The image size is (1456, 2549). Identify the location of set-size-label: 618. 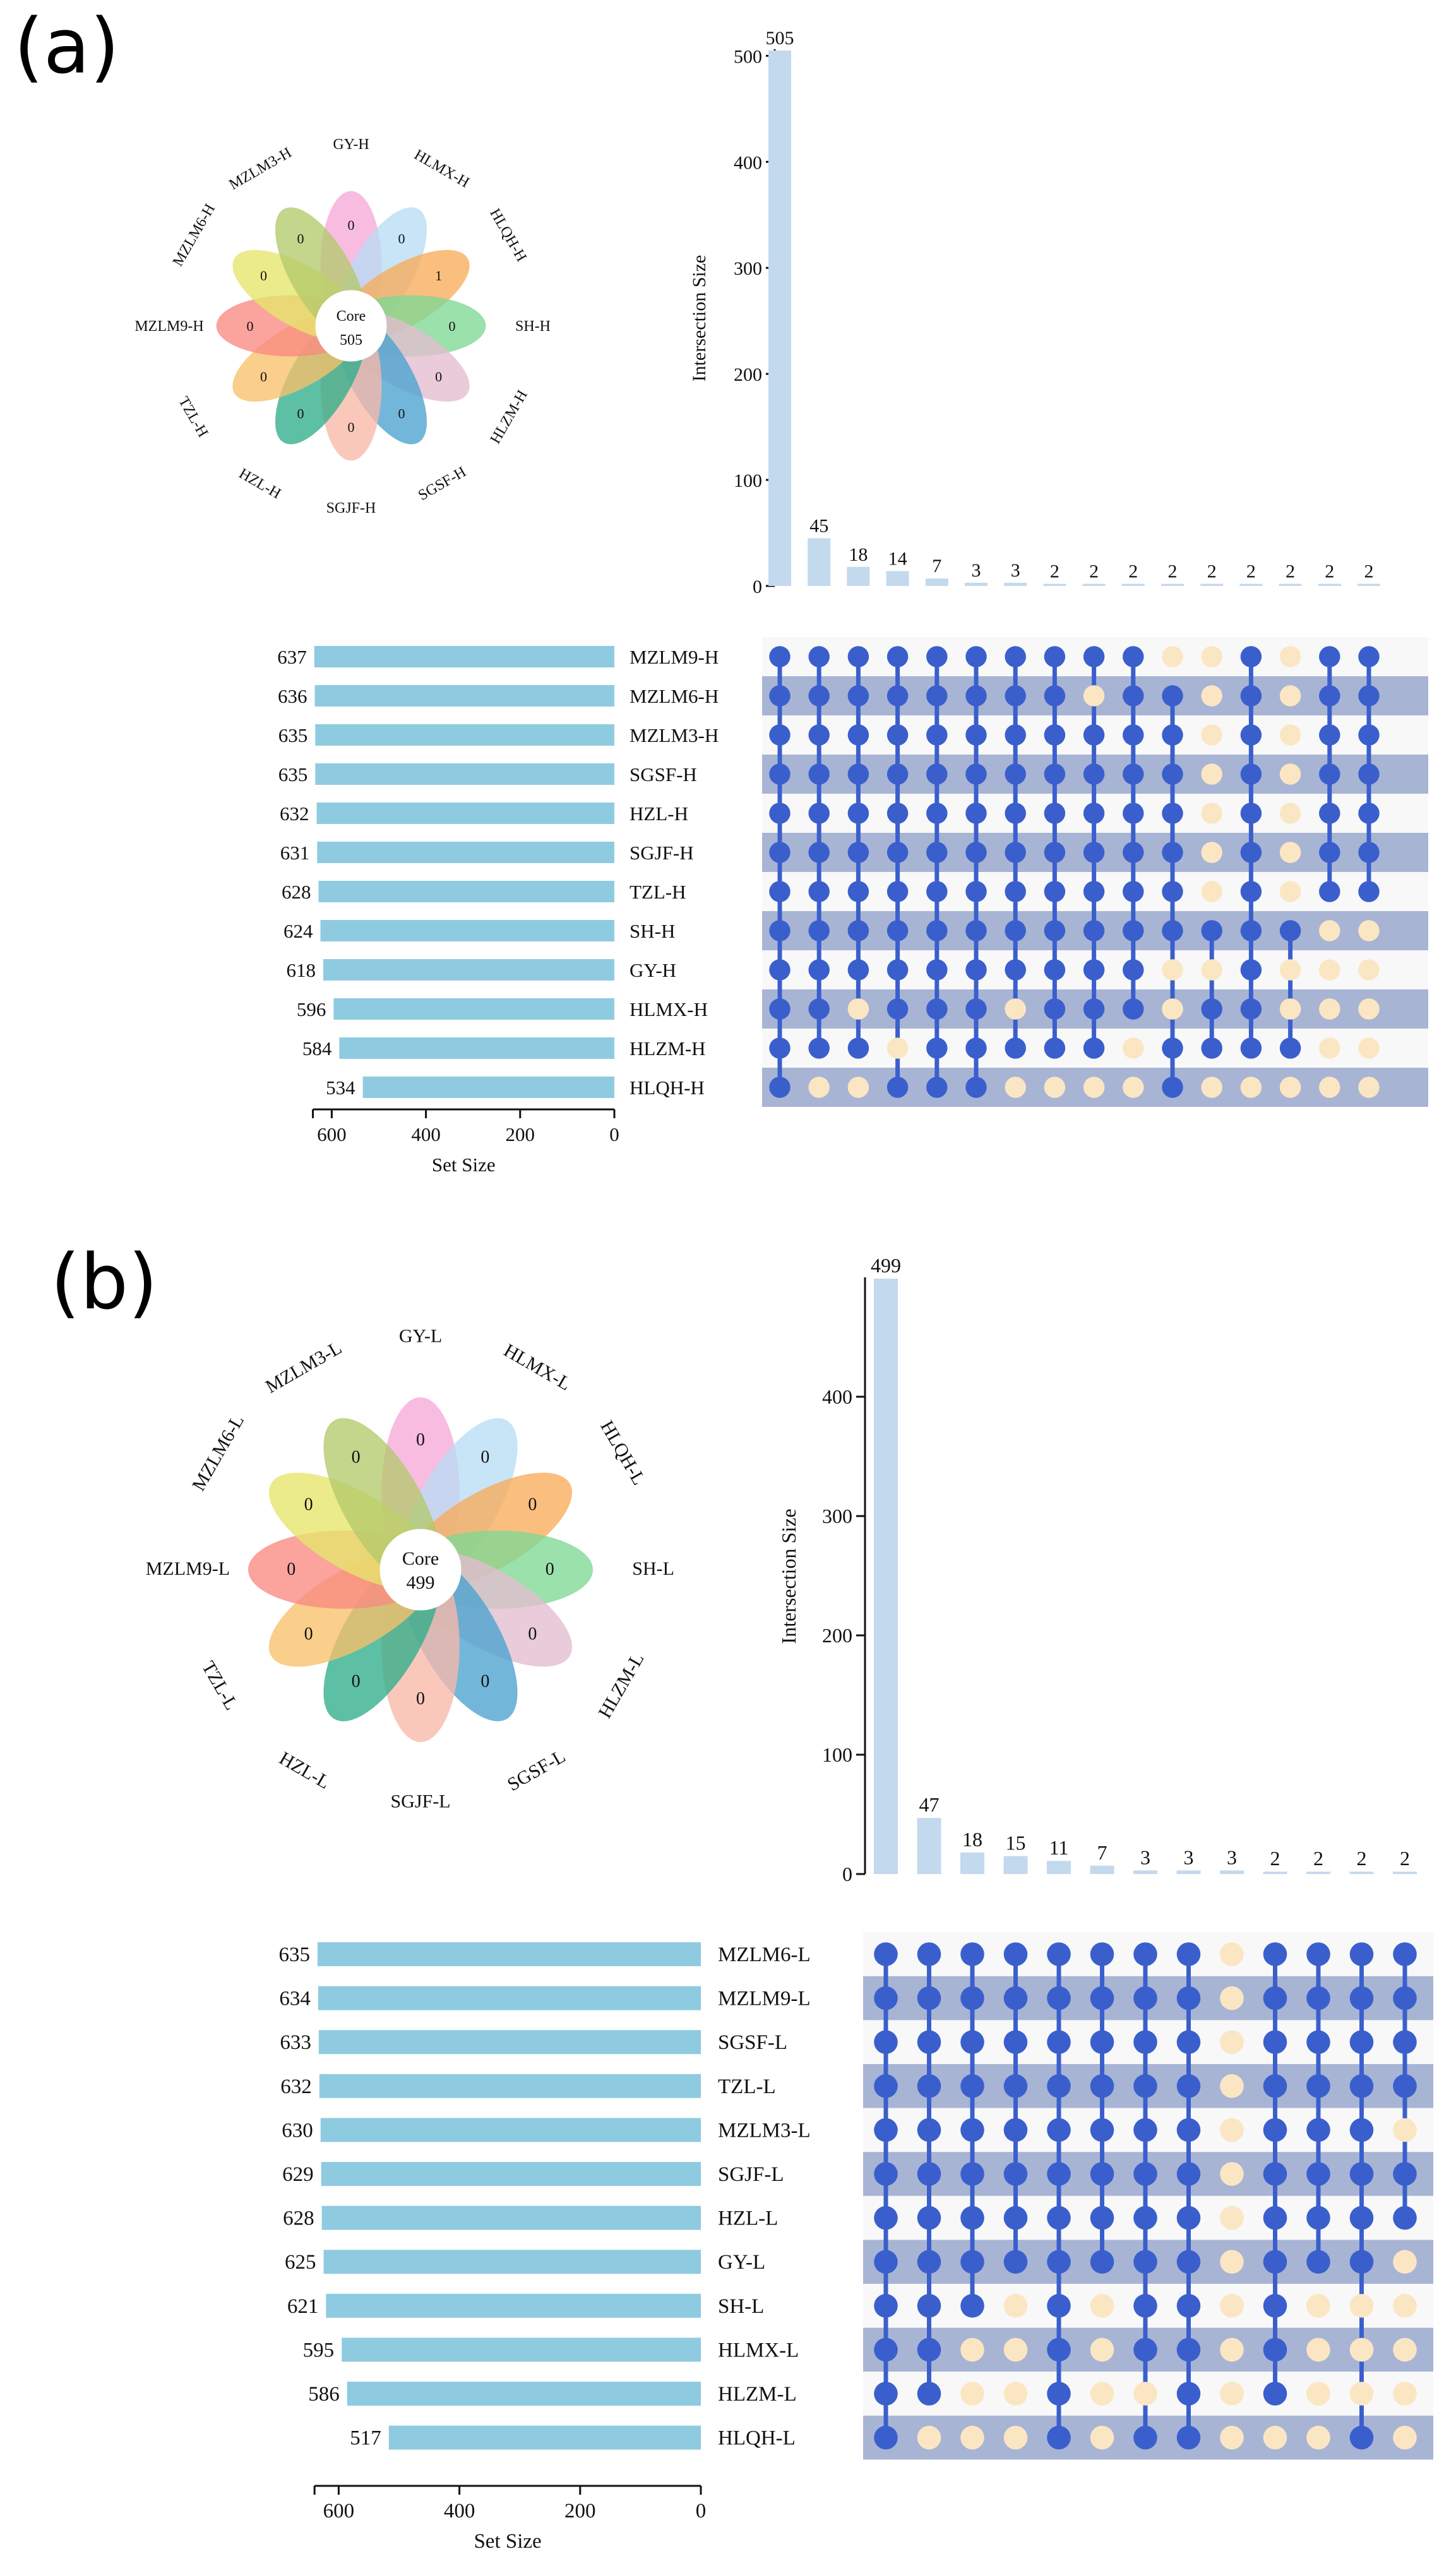
(301, 970).